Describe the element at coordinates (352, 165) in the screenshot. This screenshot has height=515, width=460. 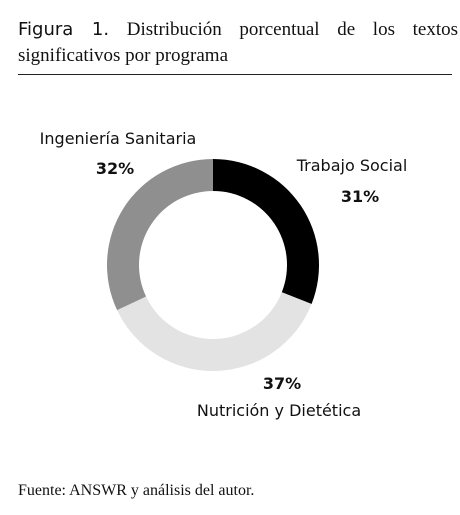
I see `slice-label-trabajo-social: Trabajo Social` at that location.